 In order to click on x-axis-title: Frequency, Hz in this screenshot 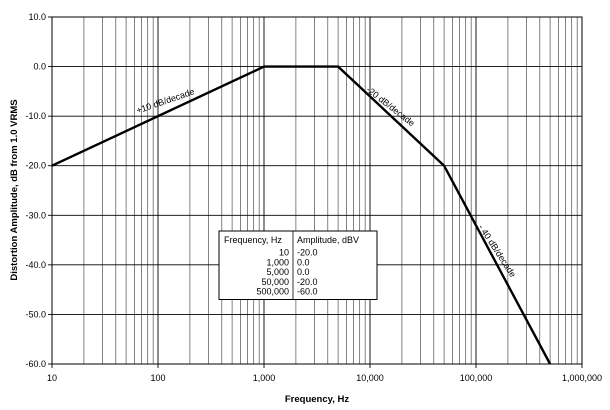, I will do `click(317, 399)`.